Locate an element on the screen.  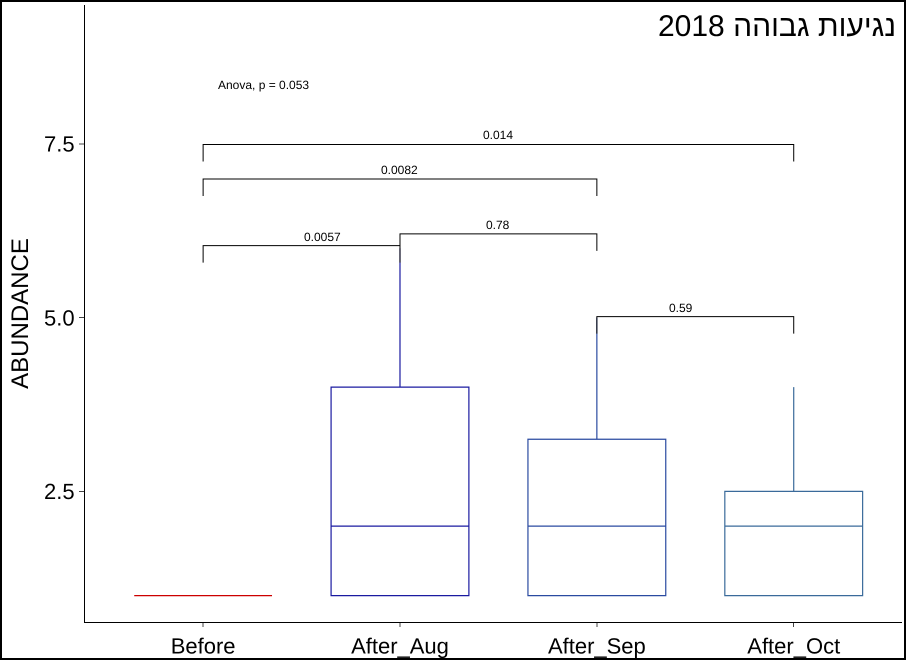
annotation: 0.78 is located at coordinates (498, 225).